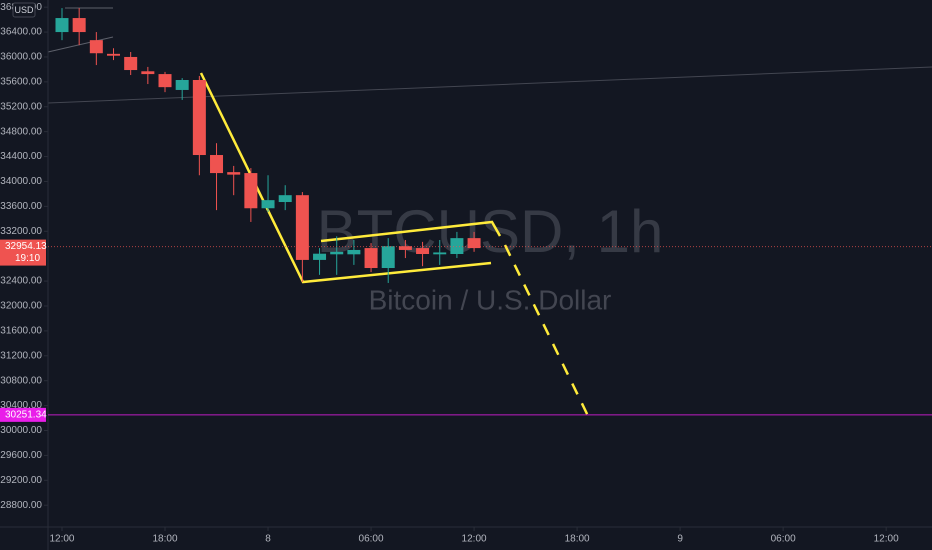 Image resolution: width=932 pixels, height=550 pixels. What do you see at coordinates (26, 414) in the screenshot?
I see `alert-label: 30251.34` at bounding box center [26, 414].